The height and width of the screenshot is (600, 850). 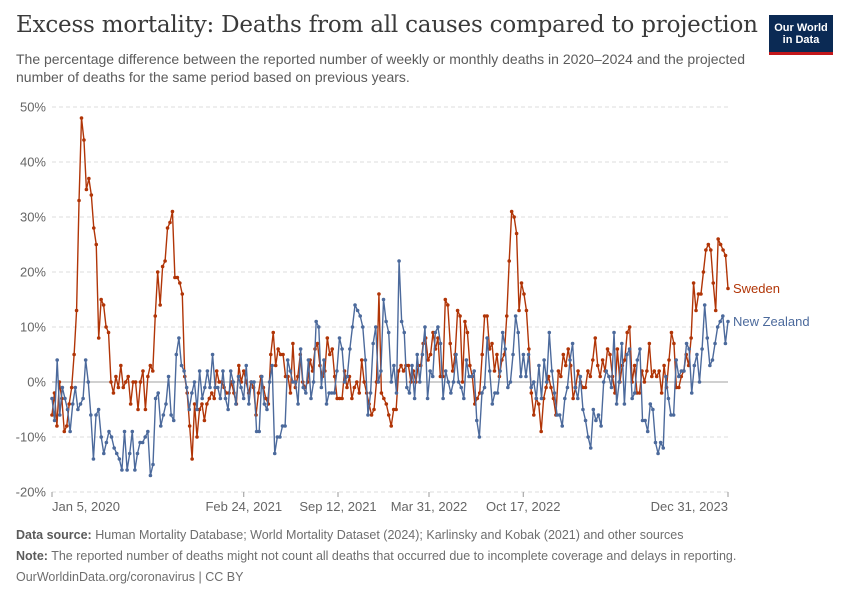 What do you see at coordinates (801, 35) in the screenshot?
I see `owid-logo: Our World in Data` at bounding box center [801, 35].